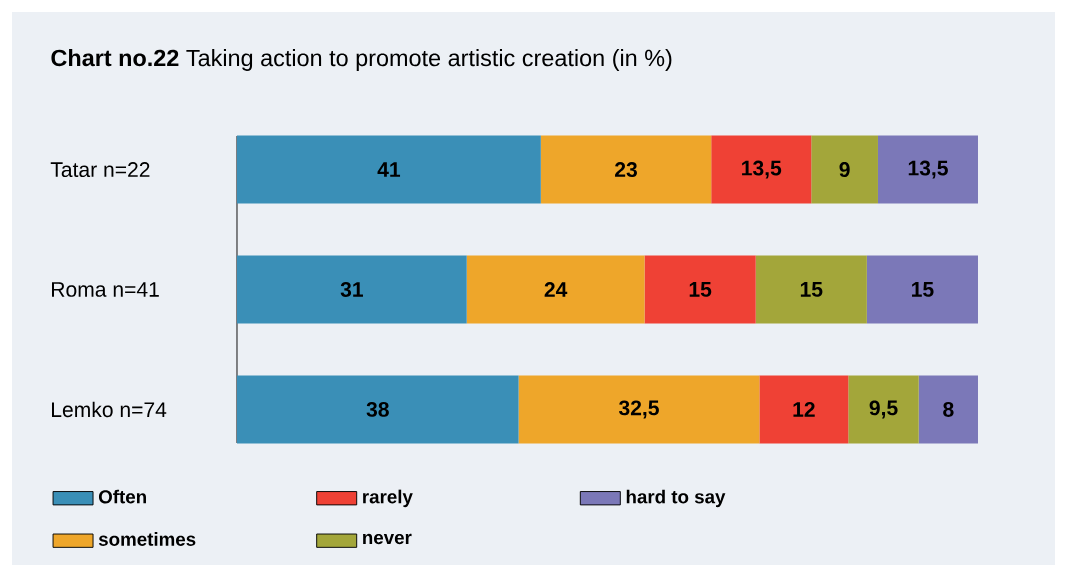 The width and height of the screenshot is (1067, 572). I want to click on legend-label: hard to say, so click(676, 498).